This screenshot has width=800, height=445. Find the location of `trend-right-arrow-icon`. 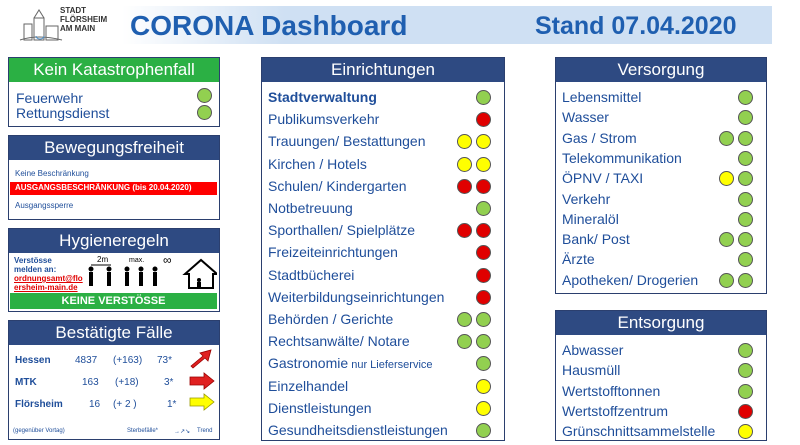

trend-right-arrow-icon is located at coordinates (202, 381).